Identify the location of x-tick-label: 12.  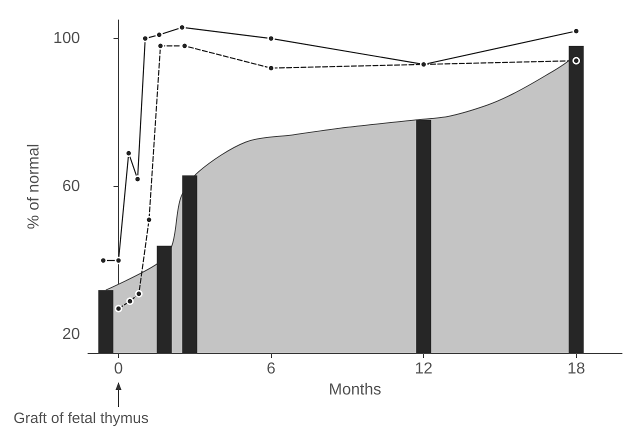
(423, 369).